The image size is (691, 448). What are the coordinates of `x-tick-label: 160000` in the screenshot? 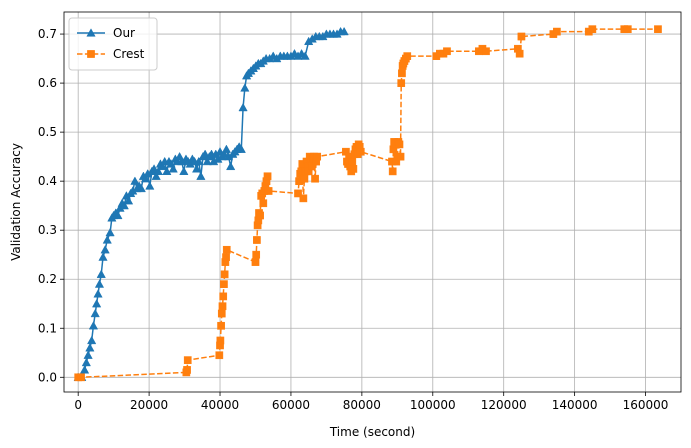 It's located at (646, 405).